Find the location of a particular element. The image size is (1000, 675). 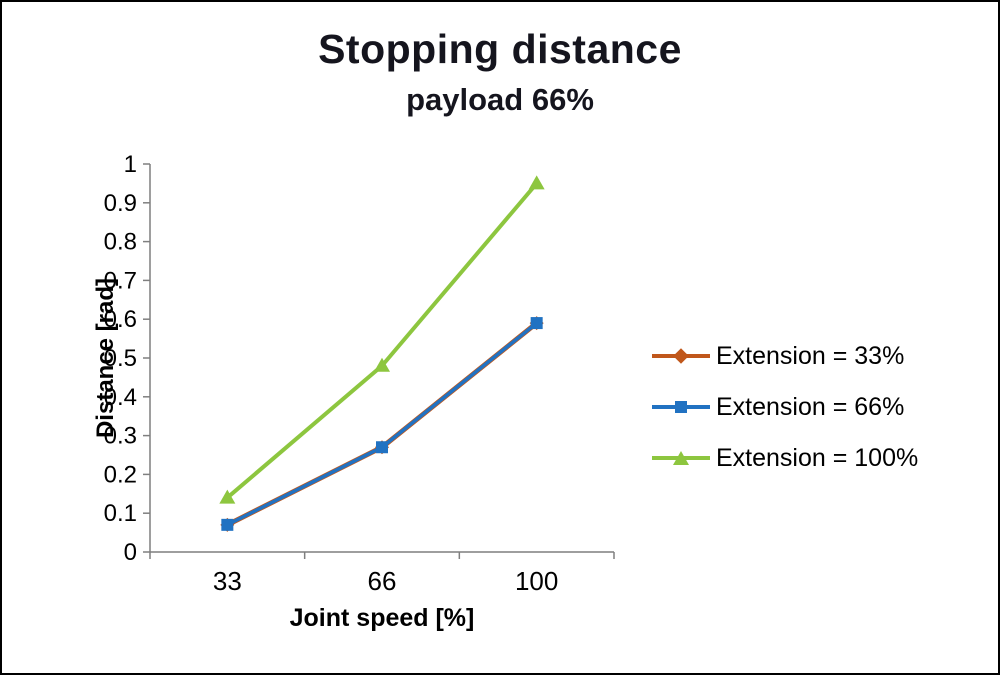

x-tick-label: 33 is located at coordinates (227, 581).